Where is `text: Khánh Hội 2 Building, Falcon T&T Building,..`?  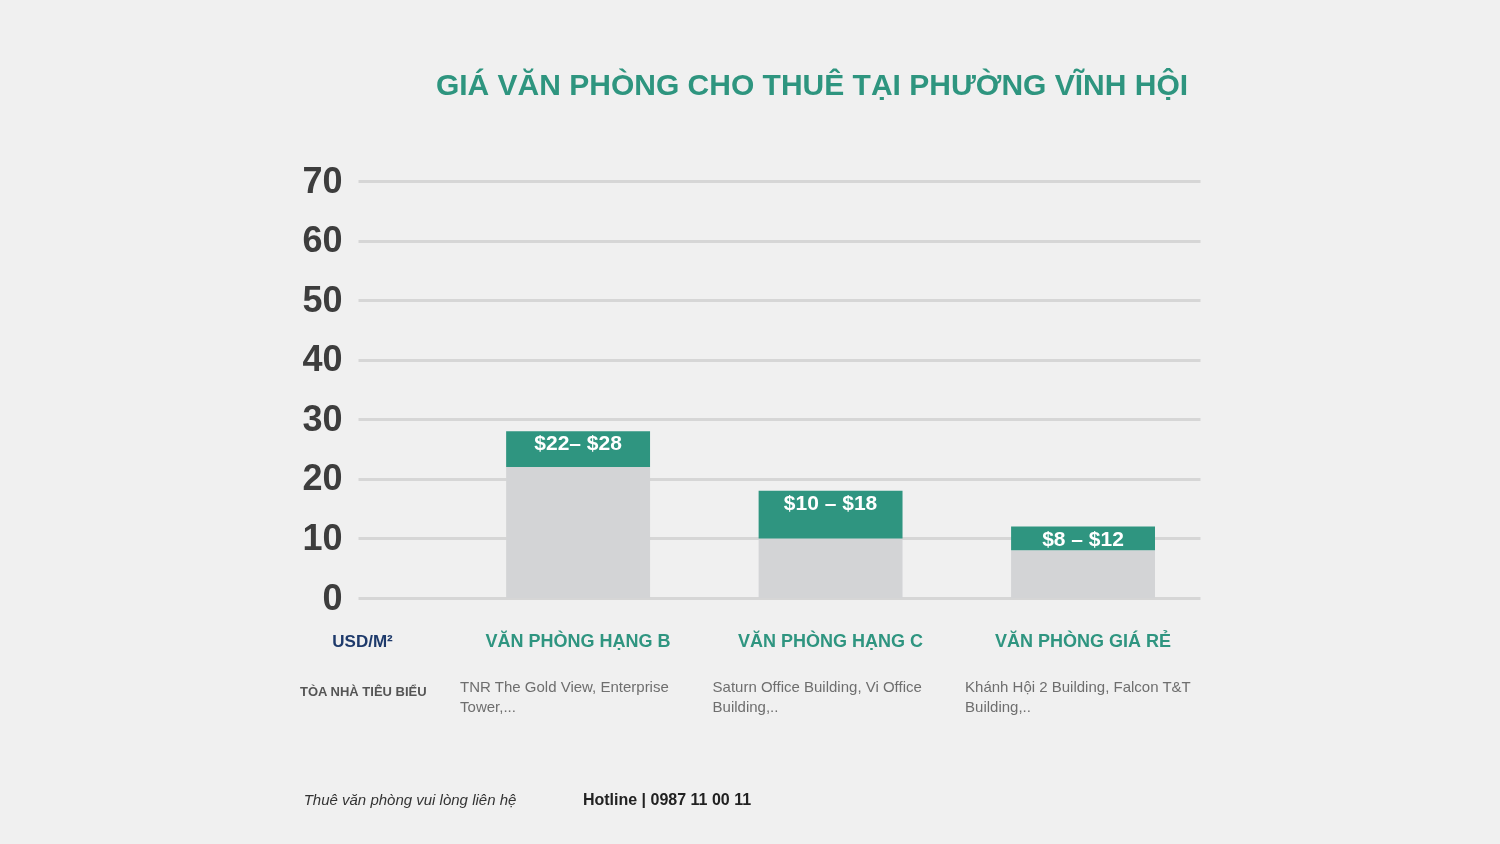
text: Khánh Hội 2 Building, Falcon T&T Building,.. is located at coordinates (1078, 696).